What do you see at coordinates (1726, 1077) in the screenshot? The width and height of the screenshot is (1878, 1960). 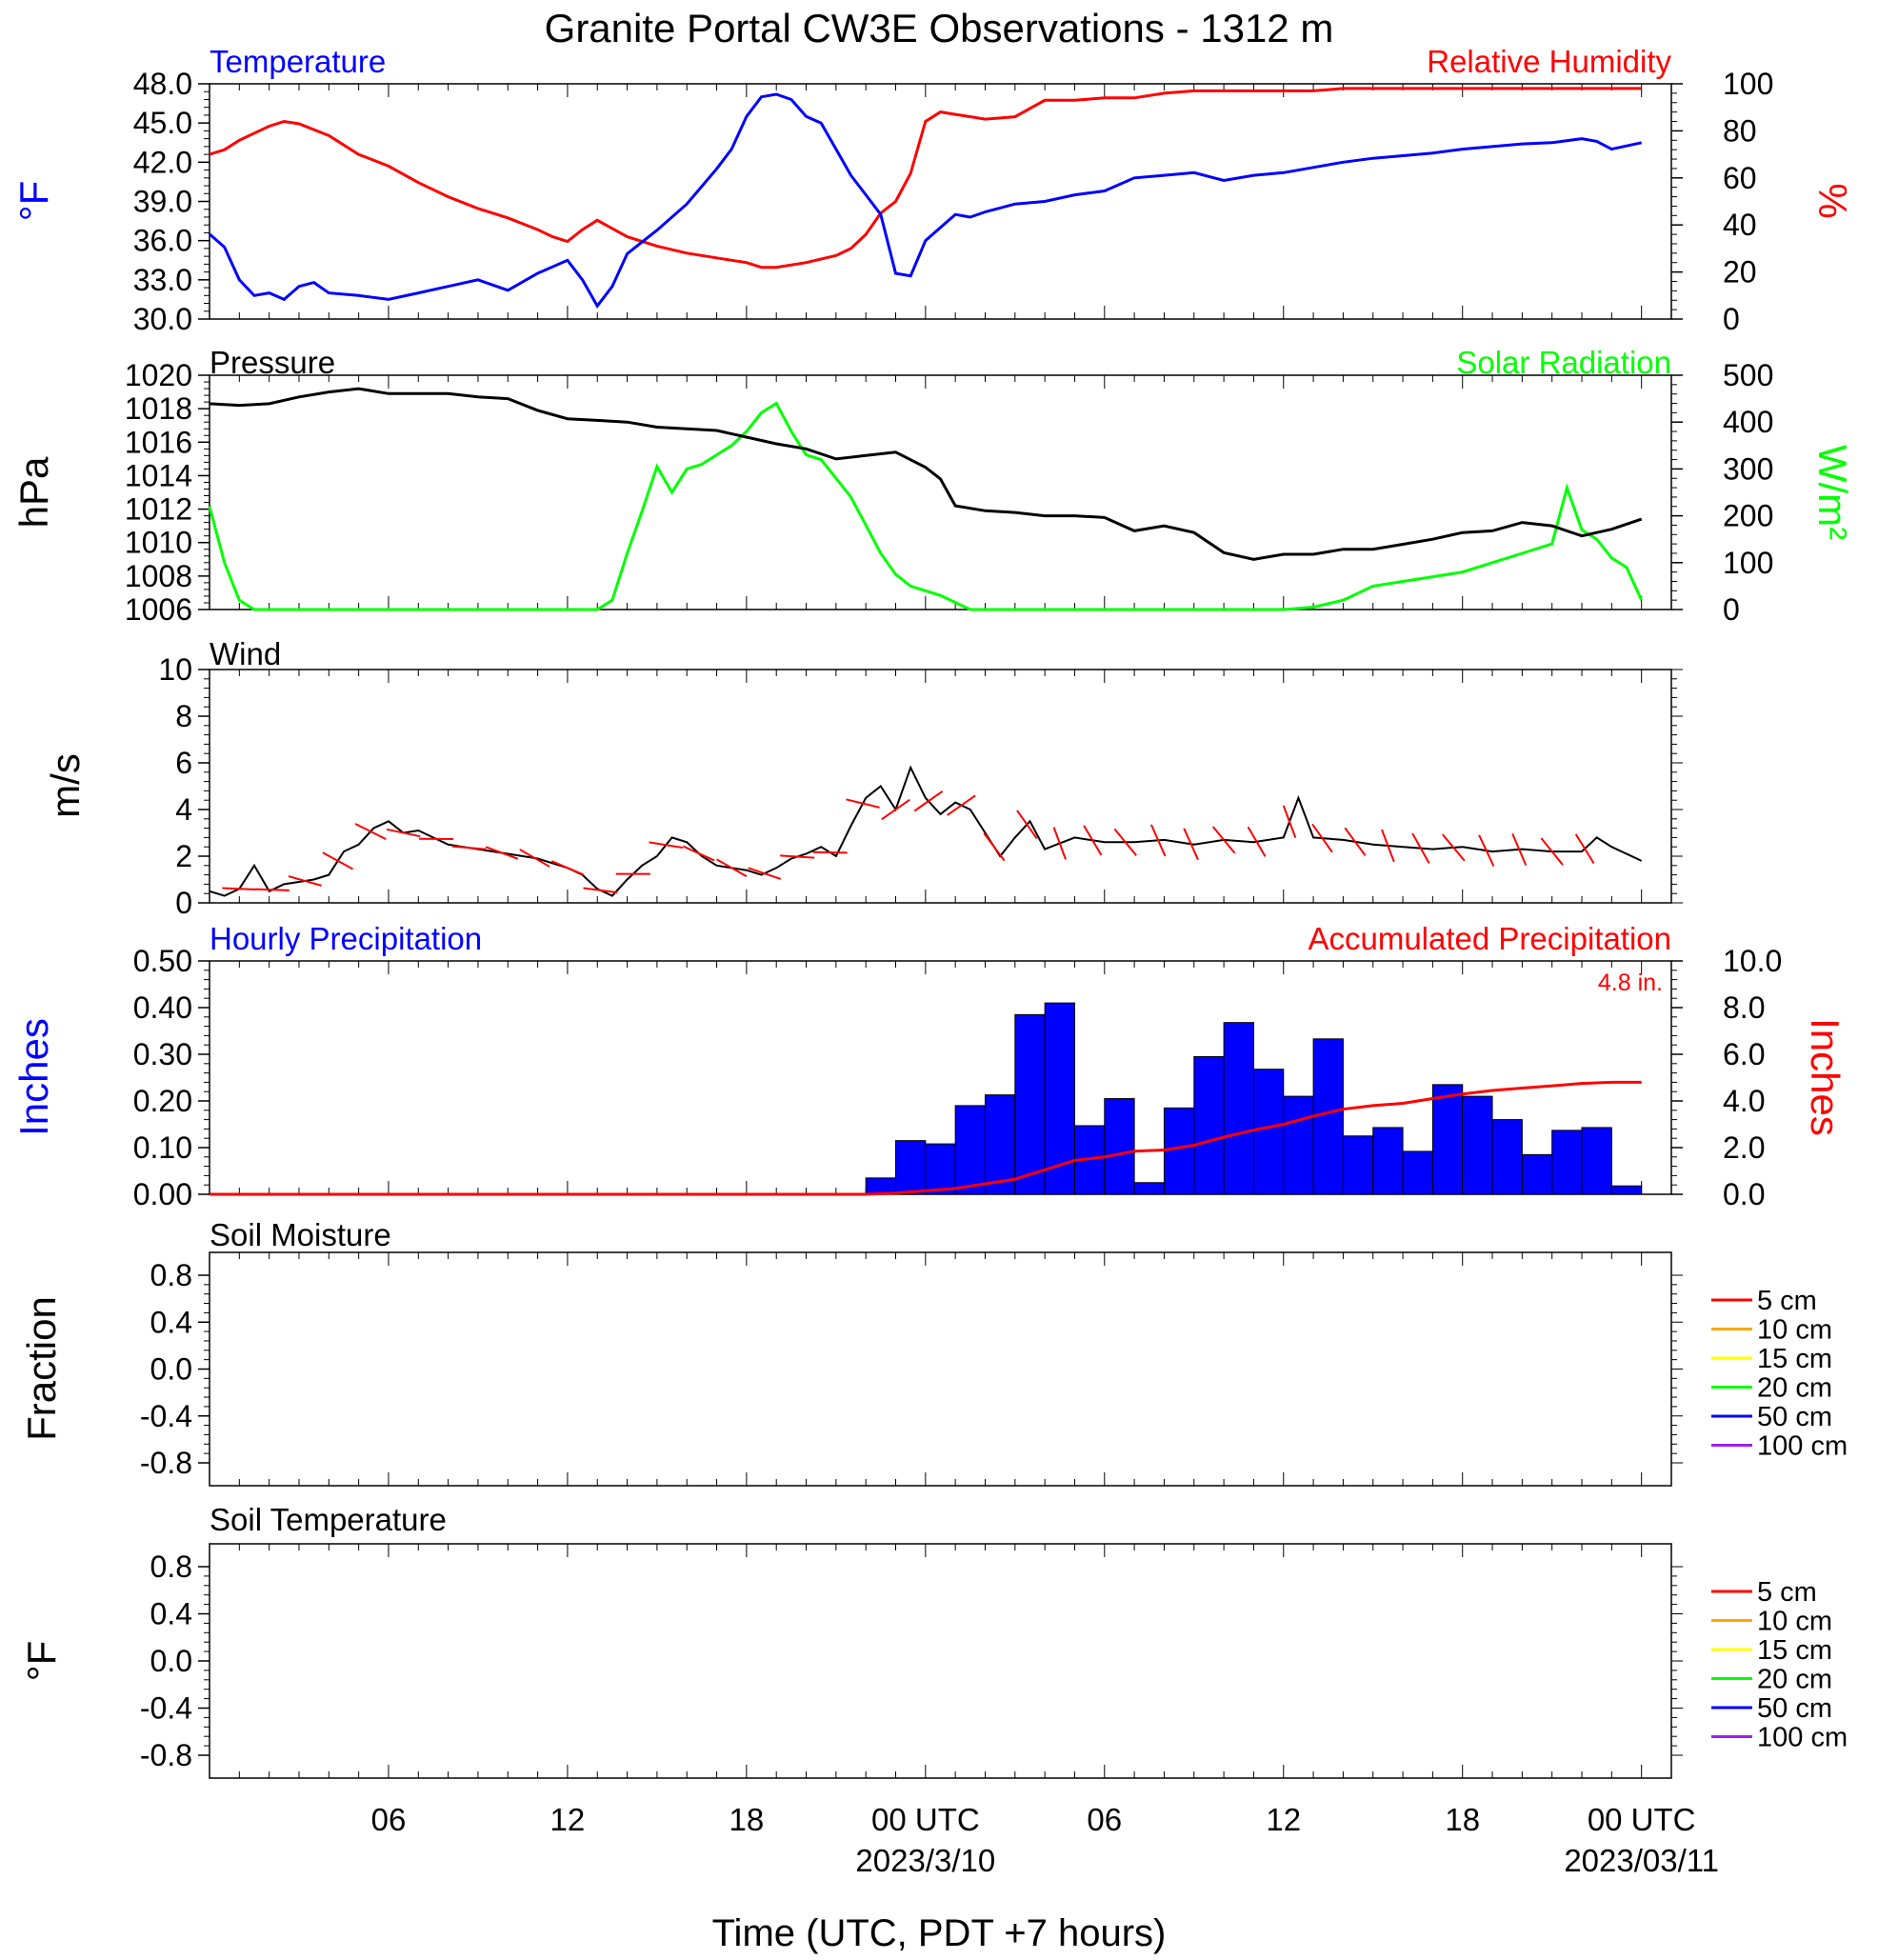 I see `accum-precip-y-ticks: 10.08.06.04.02.00.0` at bounding box center [1726, 1077].